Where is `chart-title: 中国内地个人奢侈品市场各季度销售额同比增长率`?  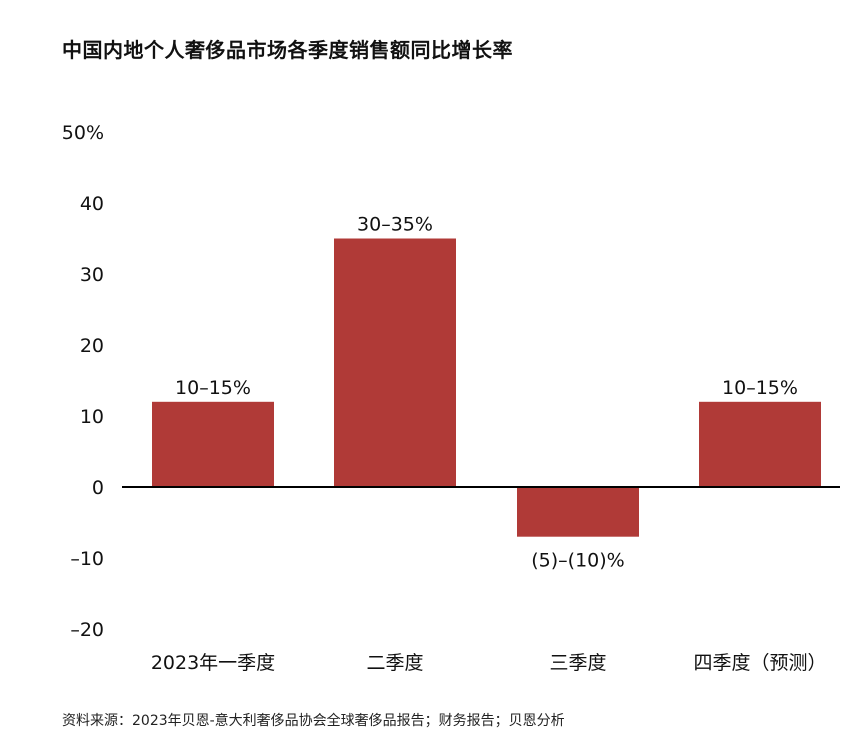 chart-title: 中国内地个人奢侈品市场各季度销售额同比增长率 is located at coordinates (287, 50).